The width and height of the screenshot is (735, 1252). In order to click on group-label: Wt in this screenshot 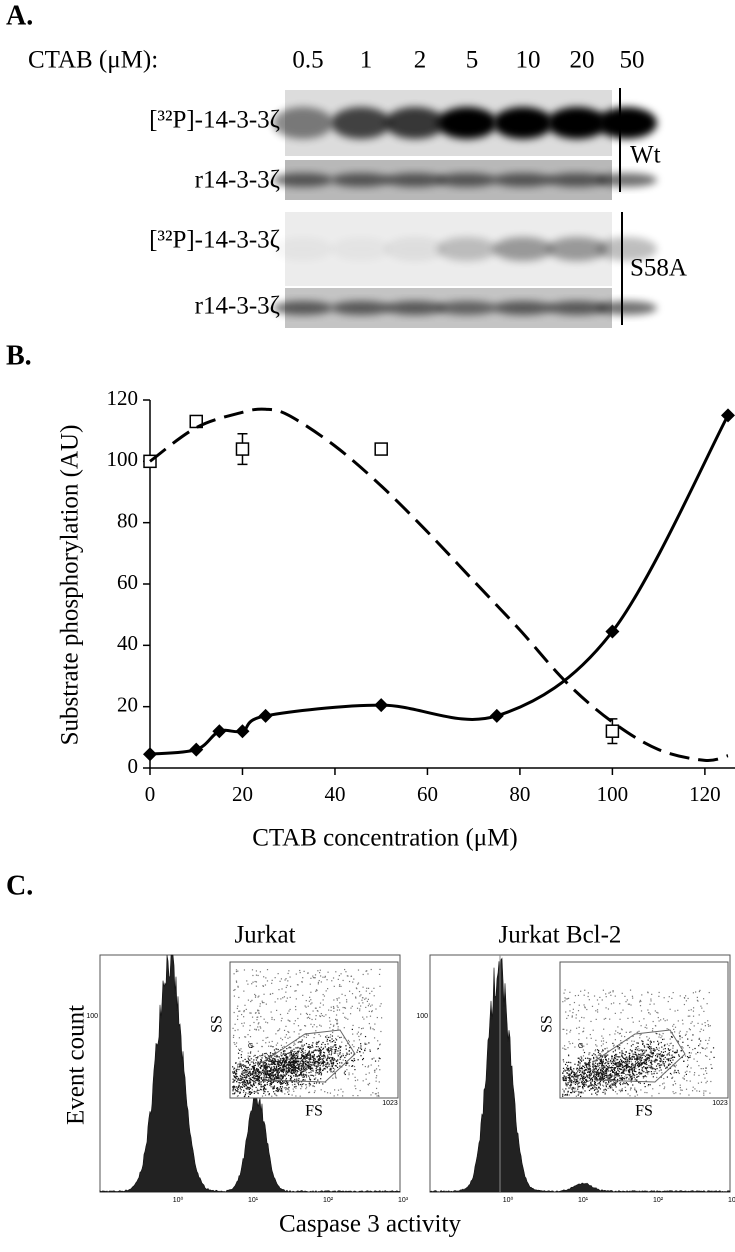, I will do `click(645, 155)`.